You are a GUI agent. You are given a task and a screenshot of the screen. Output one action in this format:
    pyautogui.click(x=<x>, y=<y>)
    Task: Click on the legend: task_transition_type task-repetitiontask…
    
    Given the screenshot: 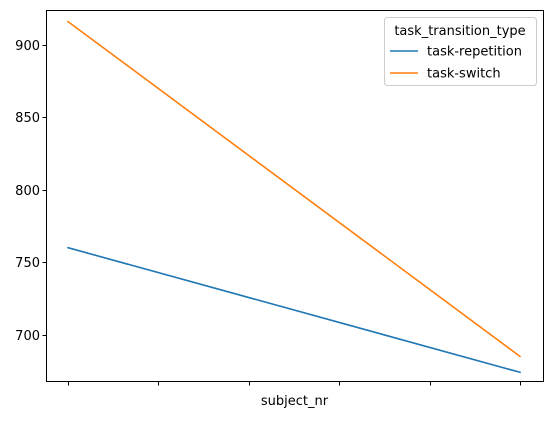 What is the action you would take?
    pyautogui.click(x=460, y=51)
    